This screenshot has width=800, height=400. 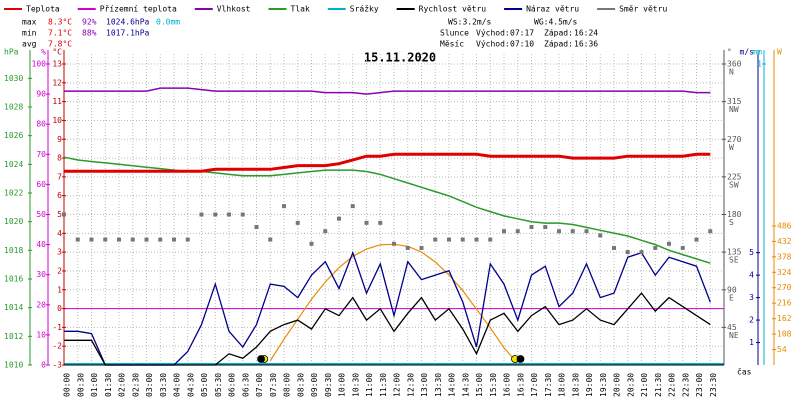 What do you see at coordinates (59, 176) in the screenshot?
I see `tick-label: 7` at bounding box center [59, 176].